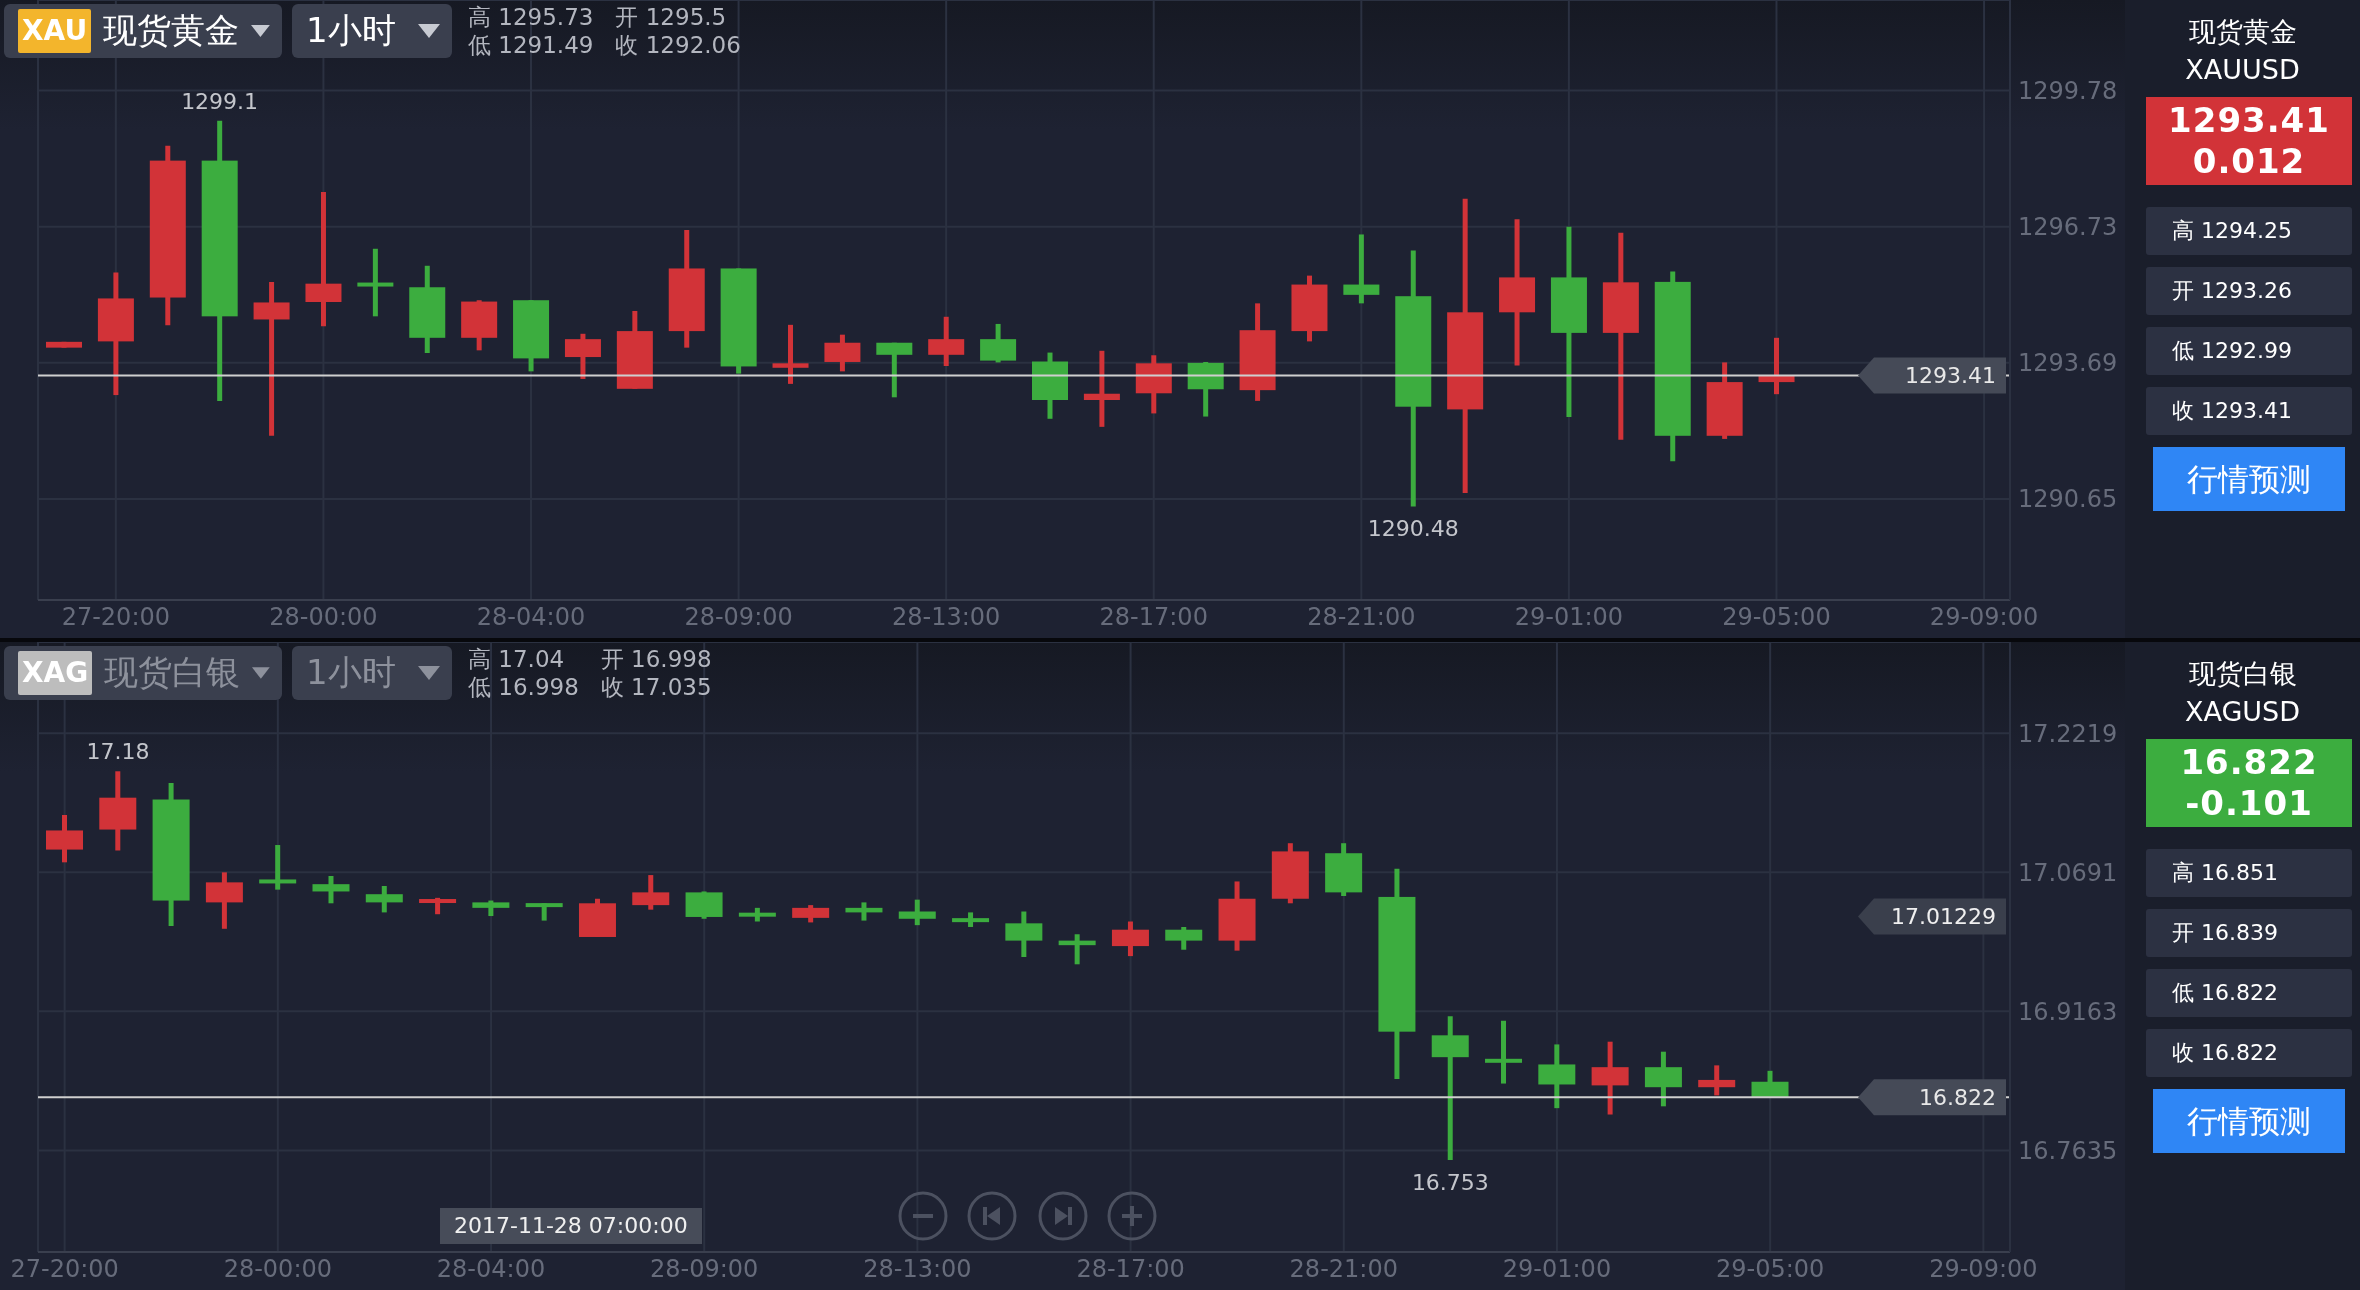  What do you see at coordinates (671, 17) in the screenshot?
I see `annotation: 开 1295.5` at bounding box center [671, 17].